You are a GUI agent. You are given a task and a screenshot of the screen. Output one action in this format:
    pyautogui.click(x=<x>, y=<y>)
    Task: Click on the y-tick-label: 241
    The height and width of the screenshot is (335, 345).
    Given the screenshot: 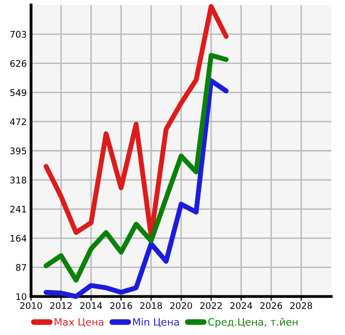 What is the action you would take?
    pyautogui.click(x=18, y=209)
    